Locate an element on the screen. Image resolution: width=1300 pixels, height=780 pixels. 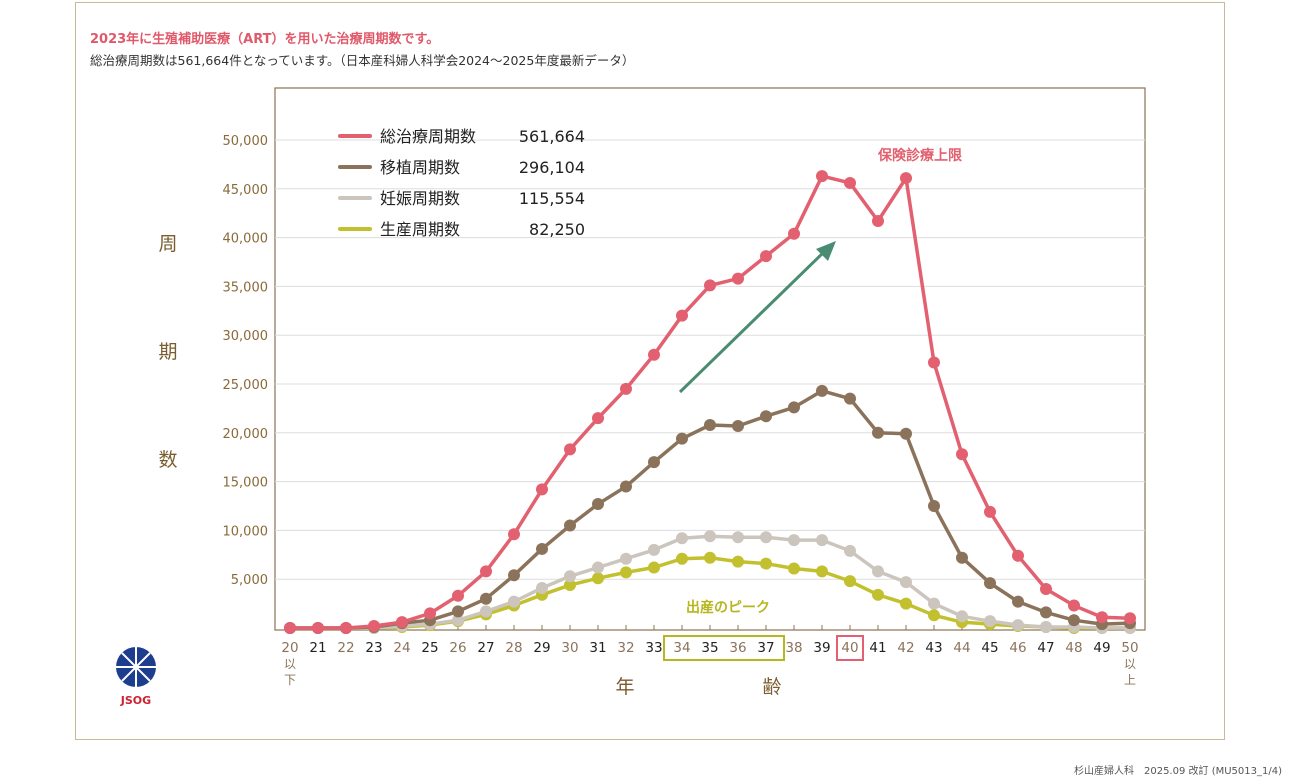
y-tick-label: 40,000 is located at coordinates (246, 239).